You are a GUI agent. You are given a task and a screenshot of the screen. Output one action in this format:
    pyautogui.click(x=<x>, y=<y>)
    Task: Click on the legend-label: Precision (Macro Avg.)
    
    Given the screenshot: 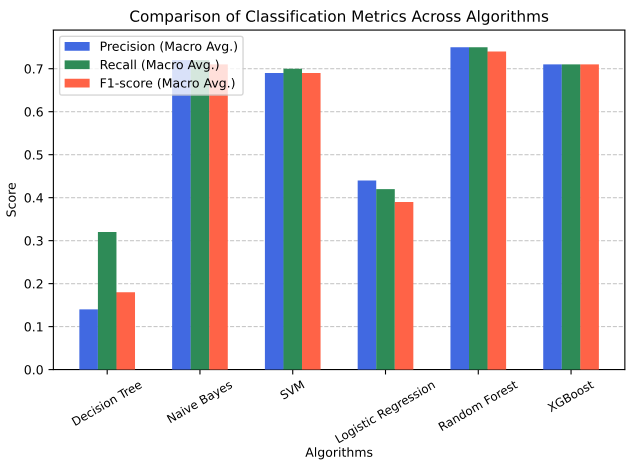 What is the action you would take?
    pyautogui.click(x=168, y=47)
    